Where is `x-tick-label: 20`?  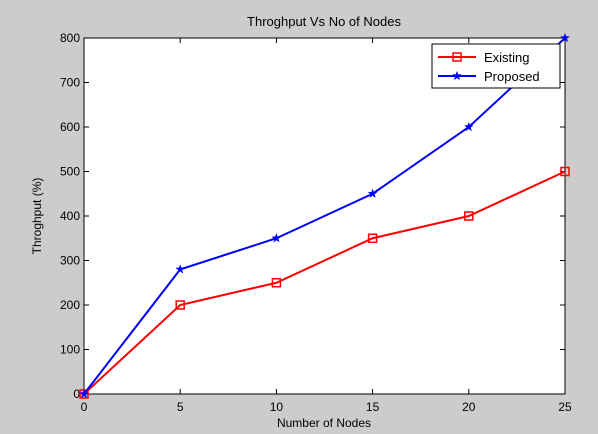
x-tick-label: 20 is located at coordinates (469, 407).